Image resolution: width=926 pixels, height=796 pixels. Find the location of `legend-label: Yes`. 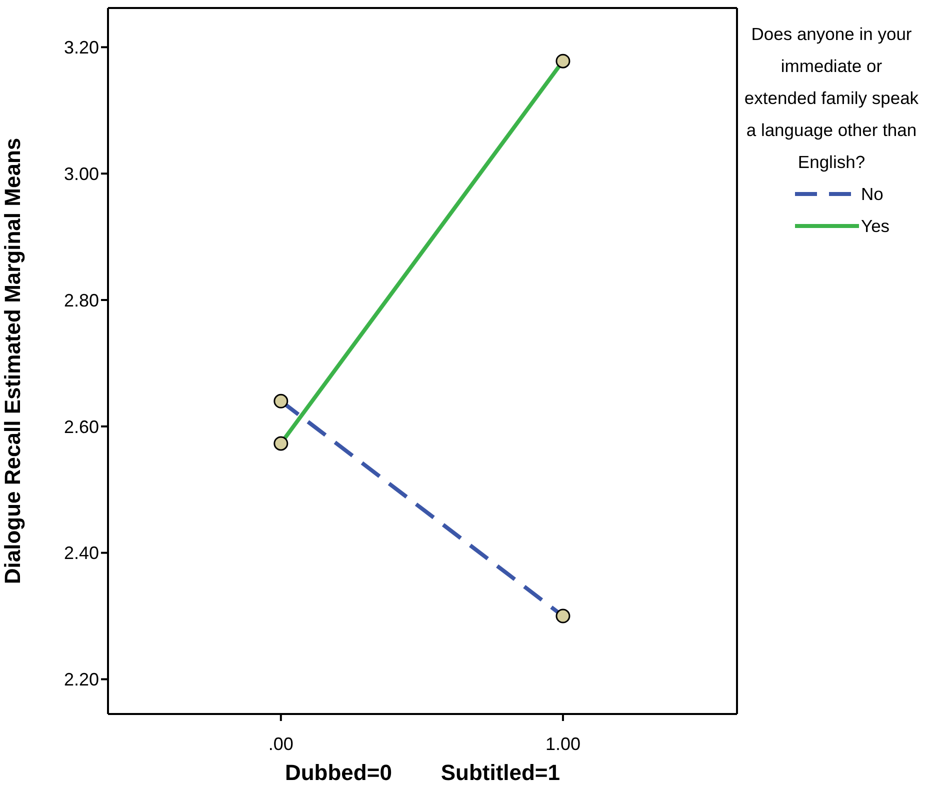

legend-label: Yes is located at coordinates (875, 226).